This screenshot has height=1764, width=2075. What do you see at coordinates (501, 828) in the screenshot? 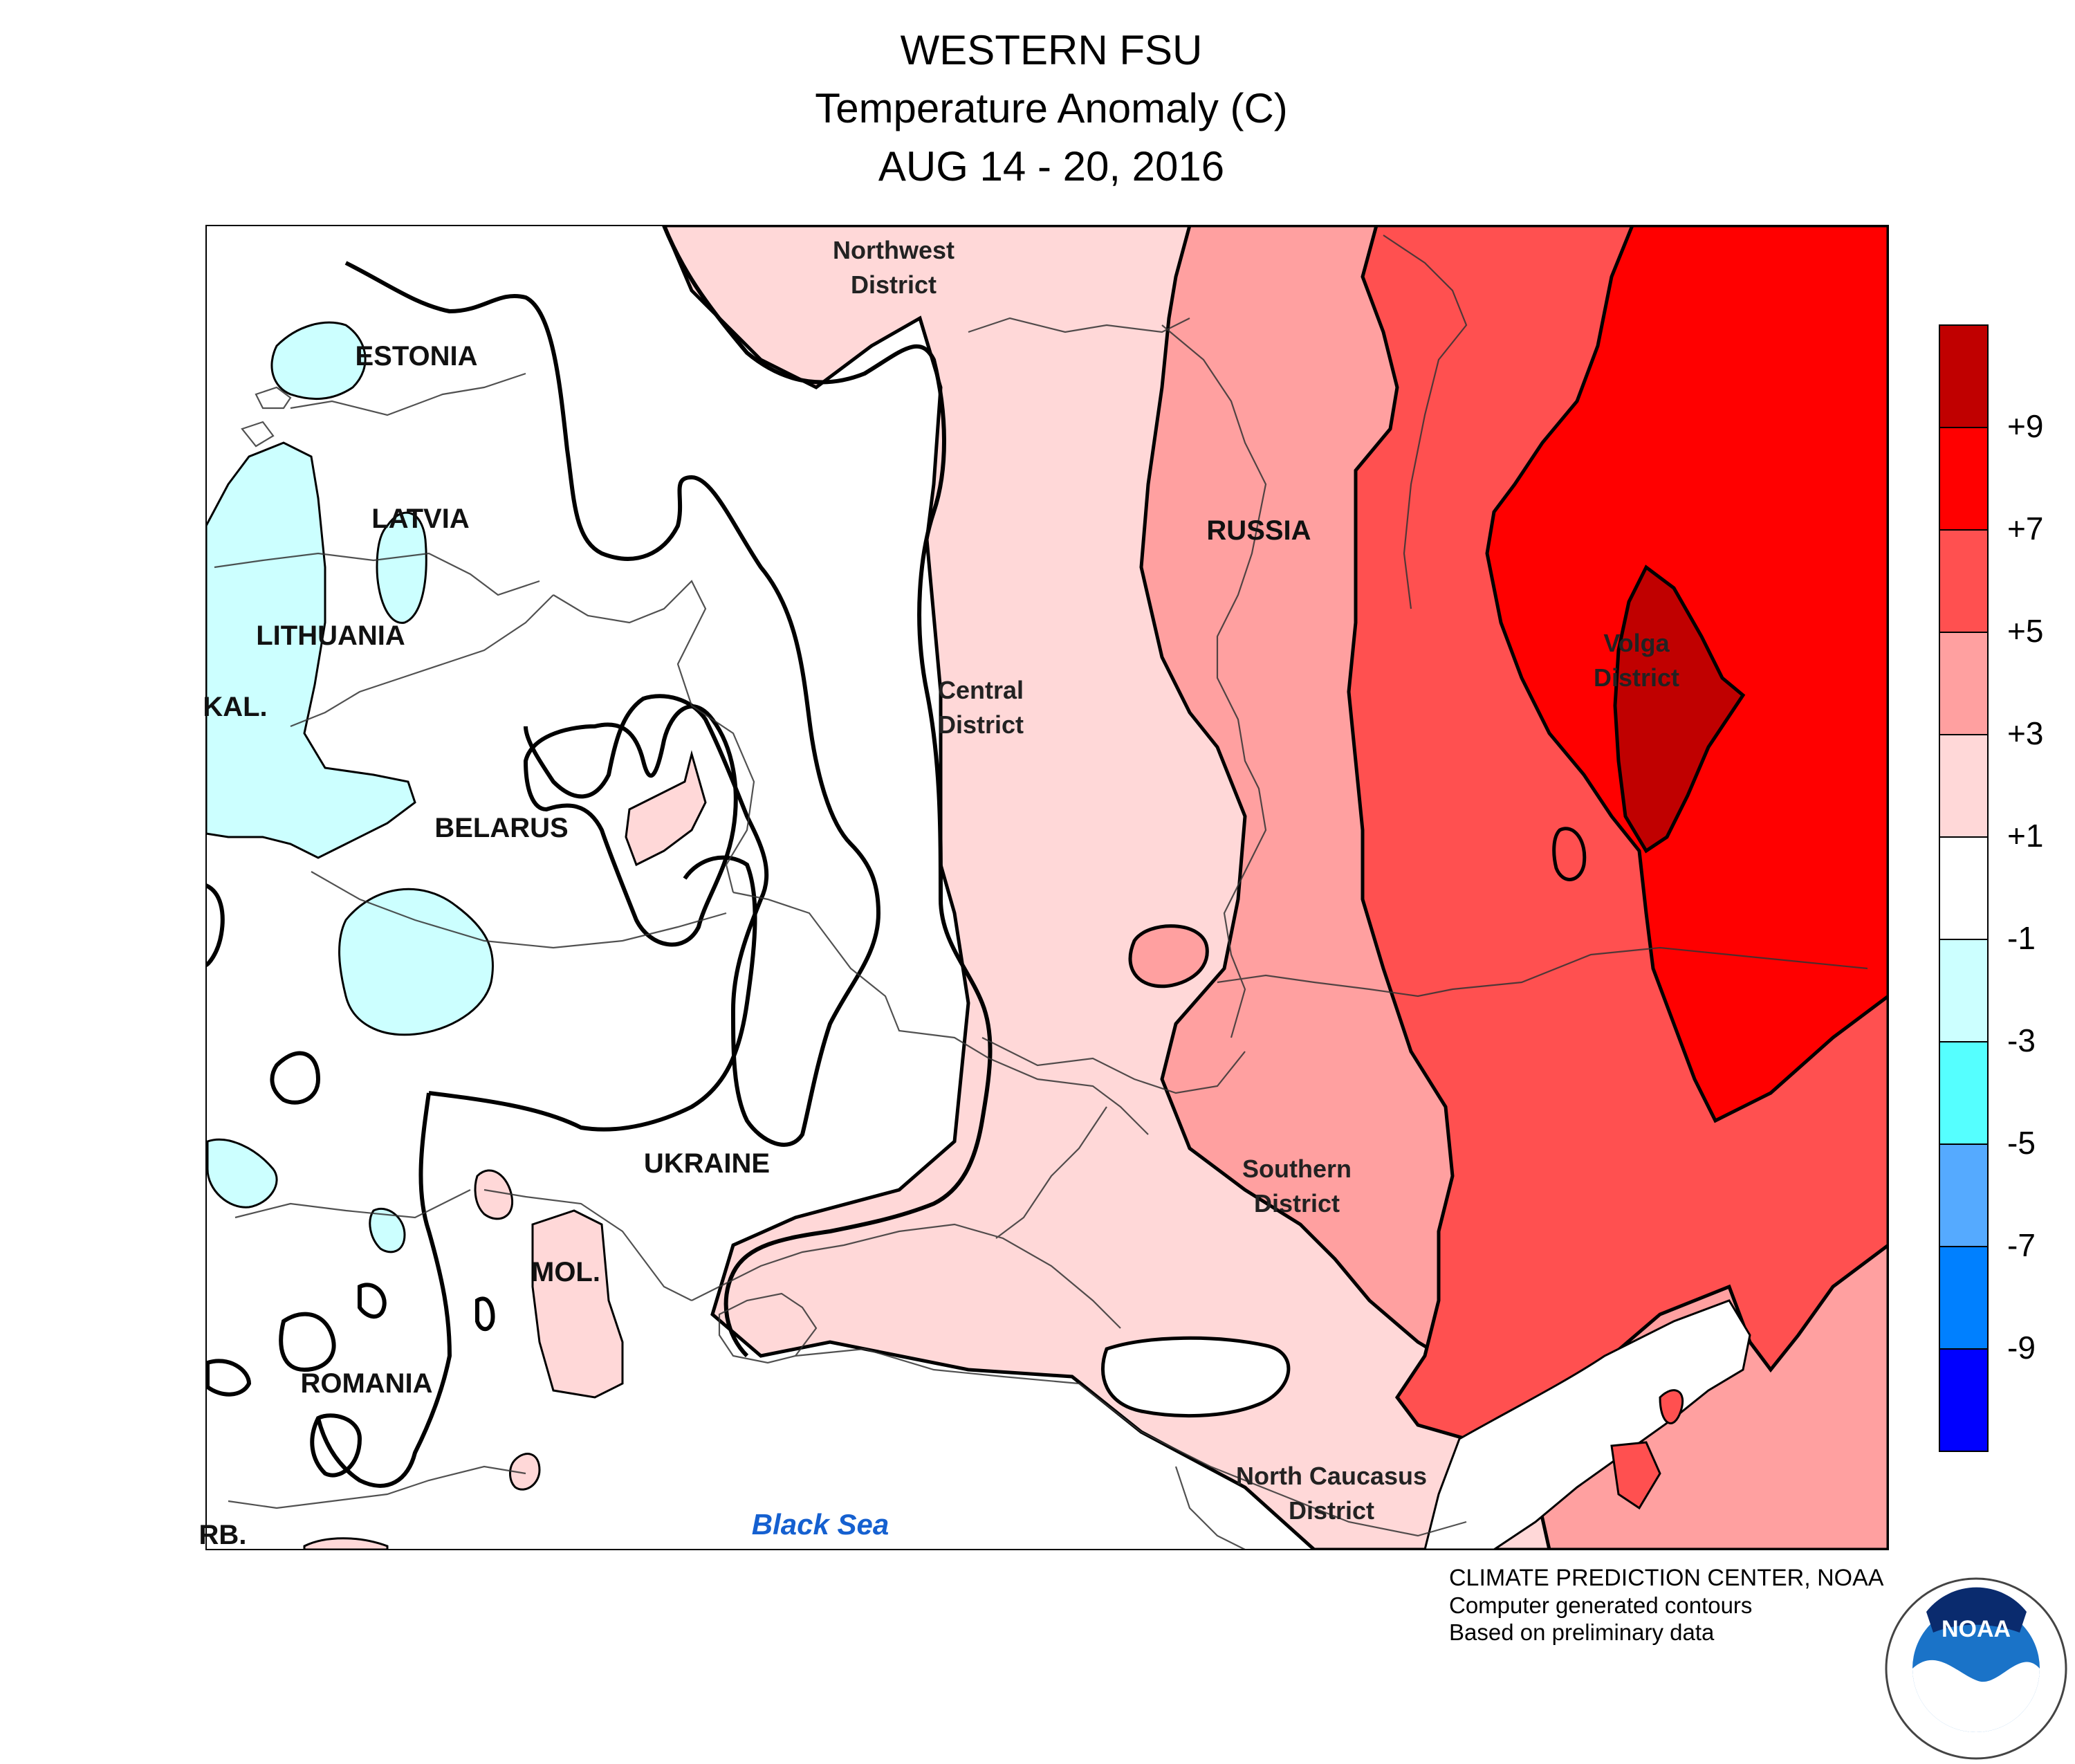
I see `label-belarus: BELARUS` at bounding box center [501, 828].